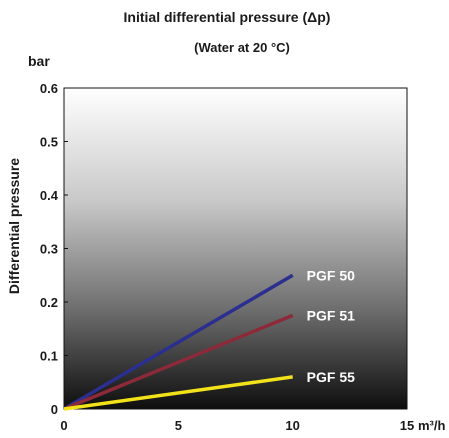  Describe the element at coordinates (331, 377) in the screenshot. I see `series-label-pgf-55: PGF 55` at that location.